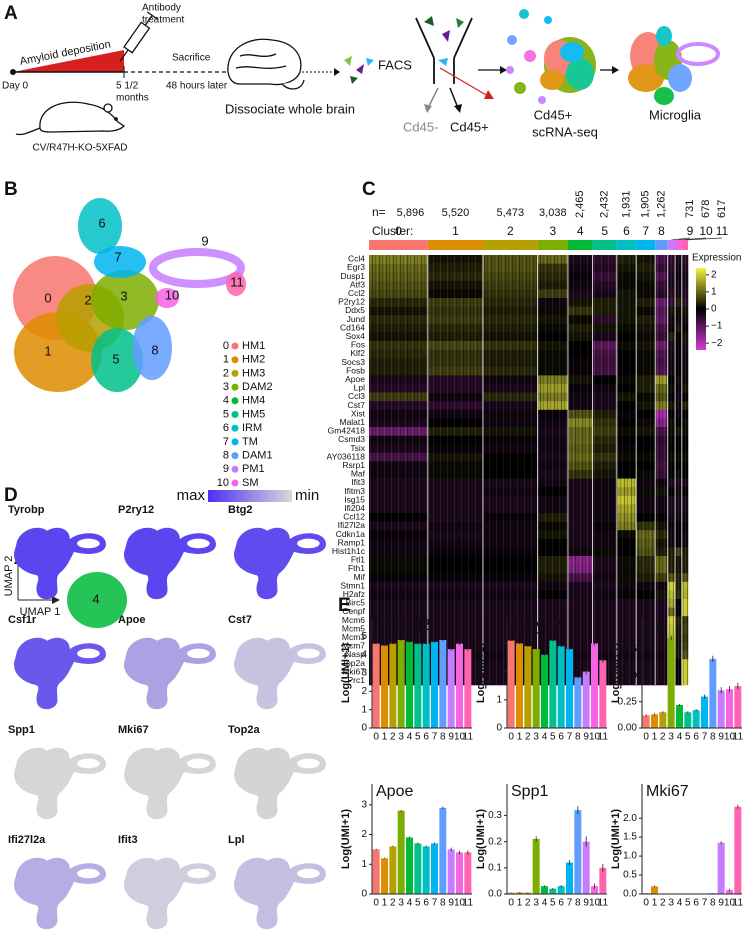  Describe the element at coordinates (191, 58) in the screenshot. I see `sacrifice-label: Sacrifice` at that location.